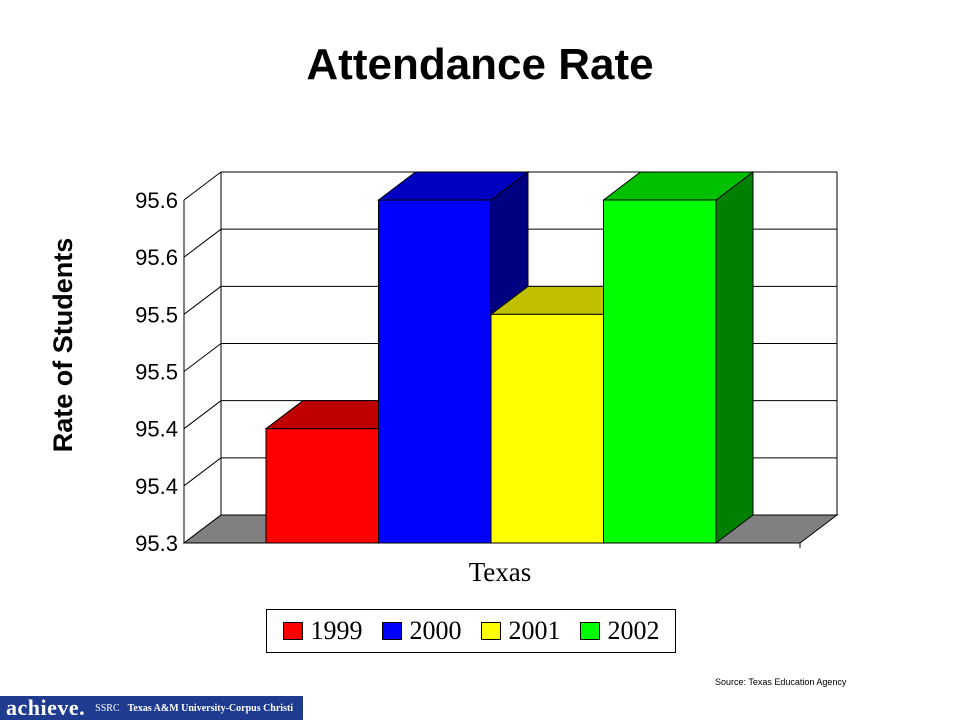  What do you see at coordinates (391, 631) in the screenshot?
I see `legend-swatch-2000` at bounding box center [391, 631].